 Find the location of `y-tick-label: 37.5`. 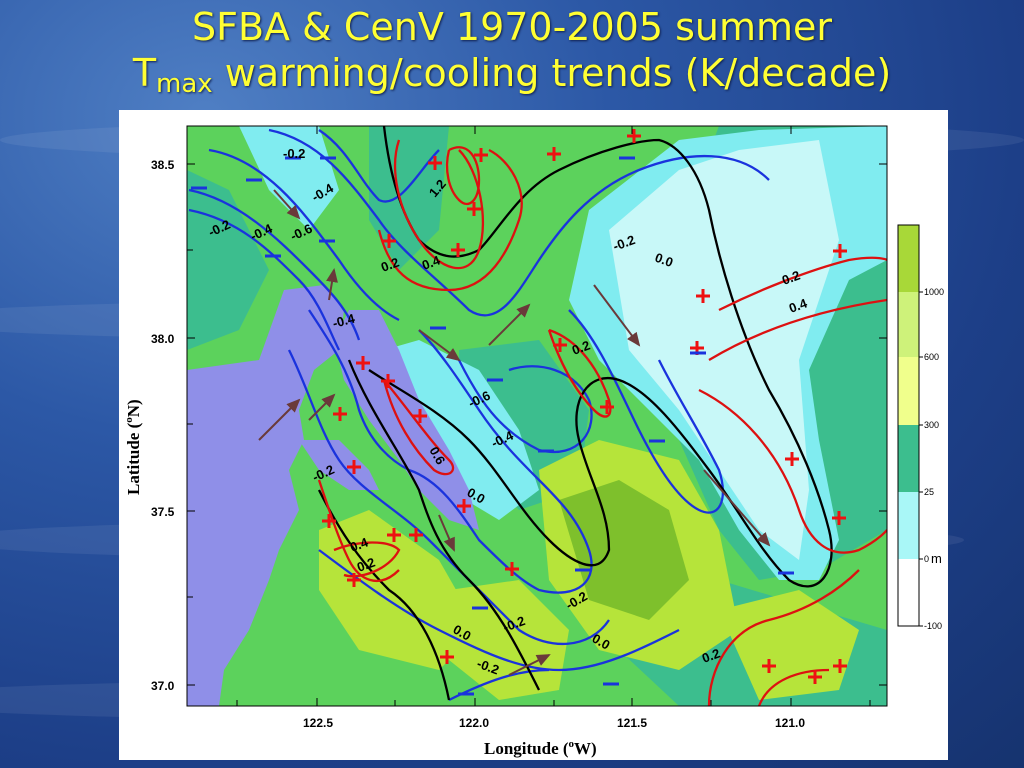

y-tick-label: 37.5 is located at coordinates (163, 512).